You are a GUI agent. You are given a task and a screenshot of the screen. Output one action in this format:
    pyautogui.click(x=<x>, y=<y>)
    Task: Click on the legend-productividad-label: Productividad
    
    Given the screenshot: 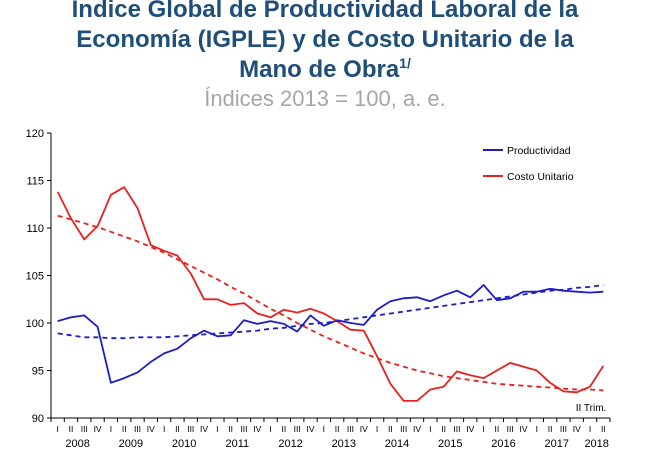 What is the action you would take?
    pyautogui.click(x=539, y=151)
    